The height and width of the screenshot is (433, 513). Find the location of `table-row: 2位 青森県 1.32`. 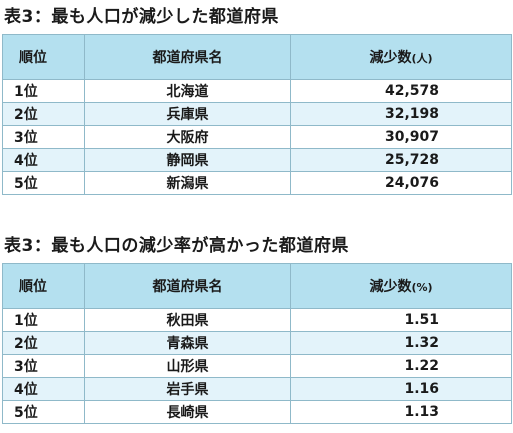

table-row: 2位 青森県 1.32 is located at coordinates (257, 343).